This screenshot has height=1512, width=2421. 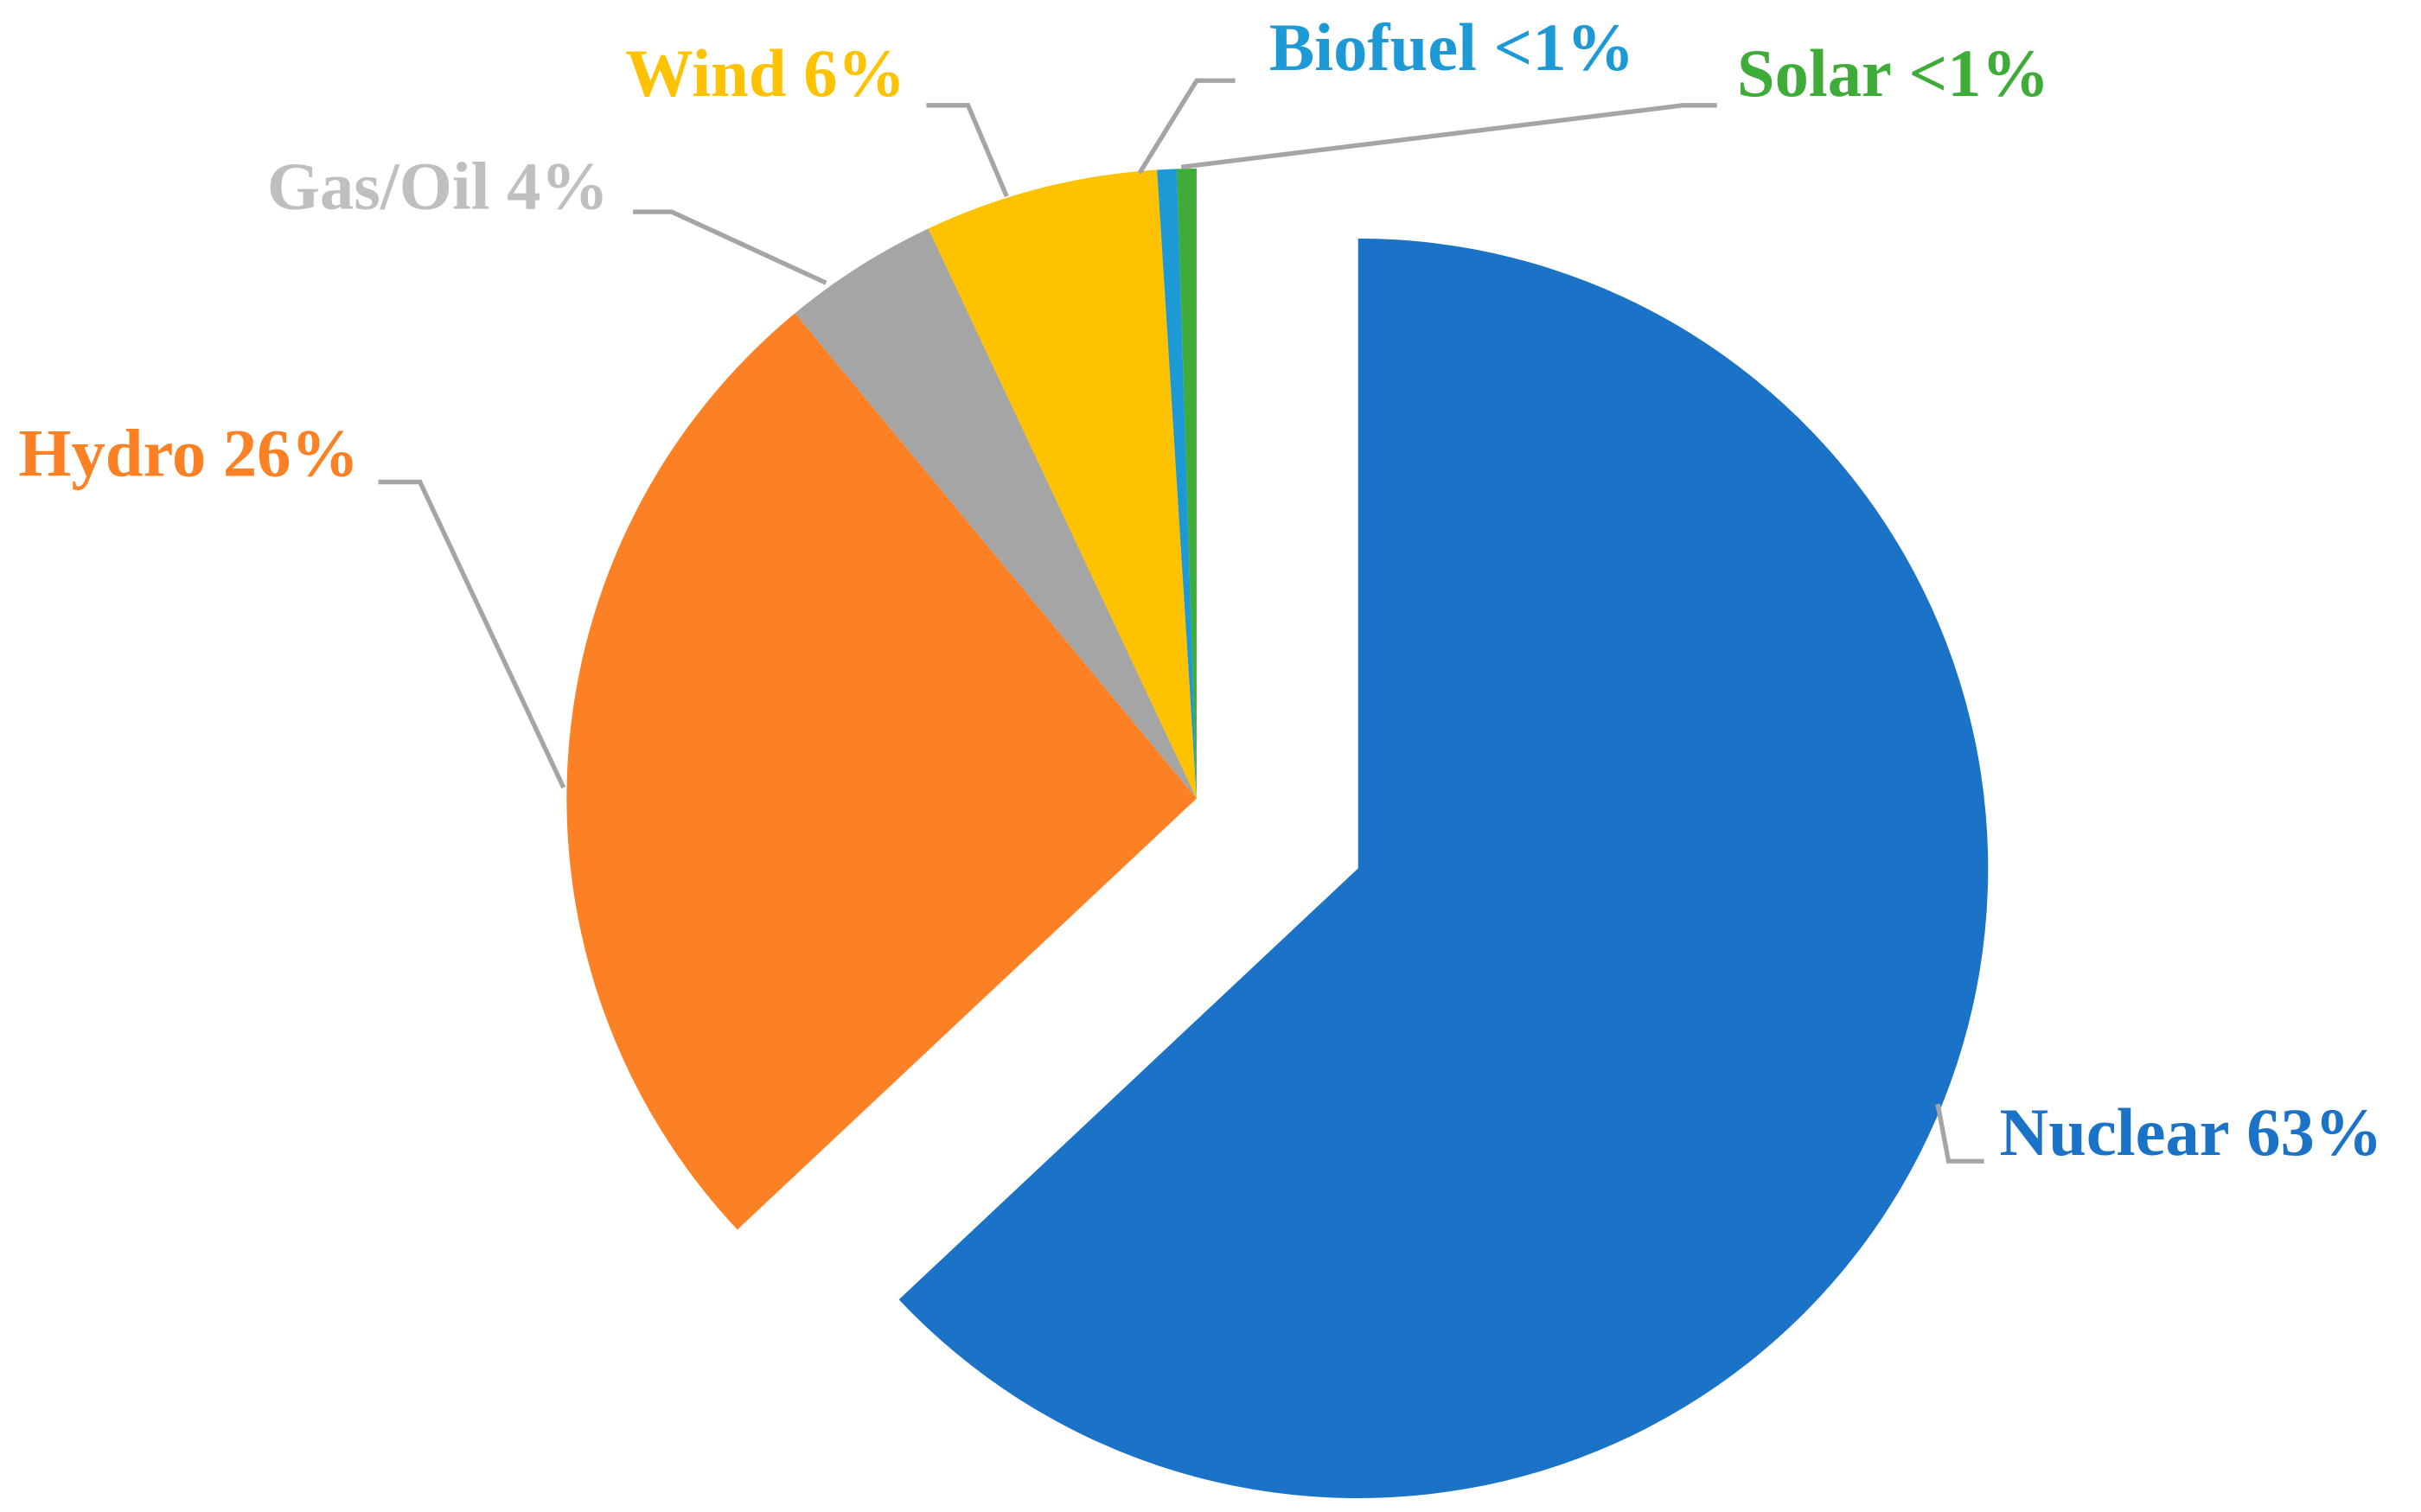 I want to click on value-label: 26%, so click(x=291, y=453).